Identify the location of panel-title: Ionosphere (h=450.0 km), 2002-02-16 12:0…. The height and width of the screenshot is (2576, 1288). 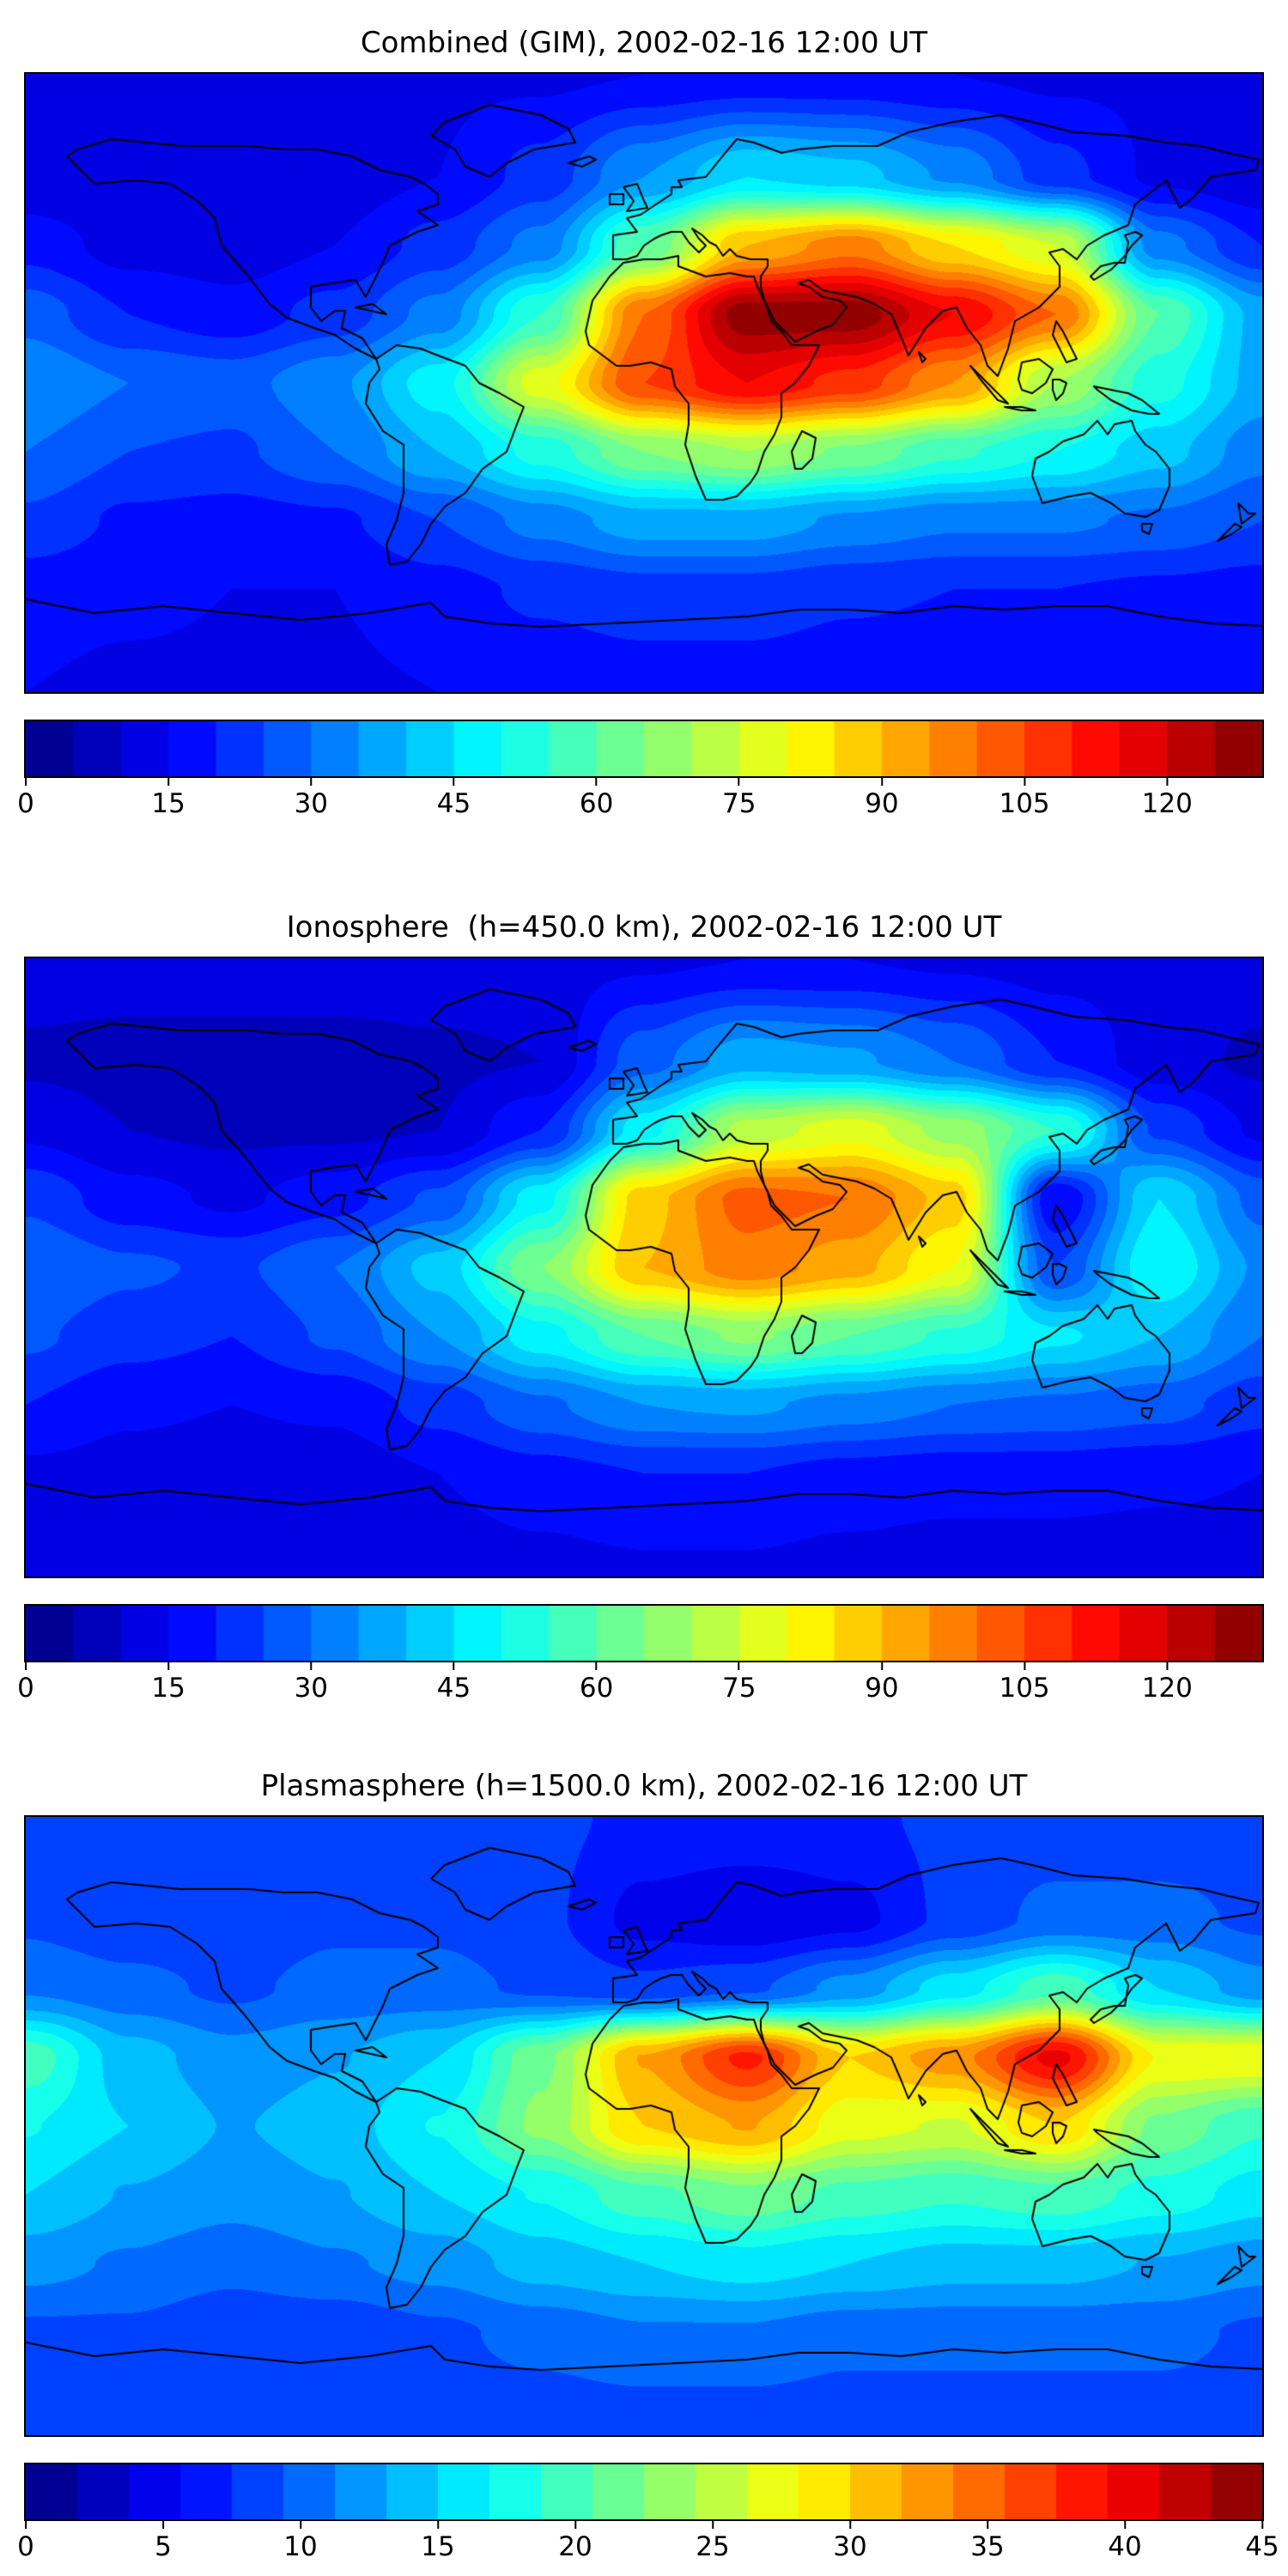
(644, 928).